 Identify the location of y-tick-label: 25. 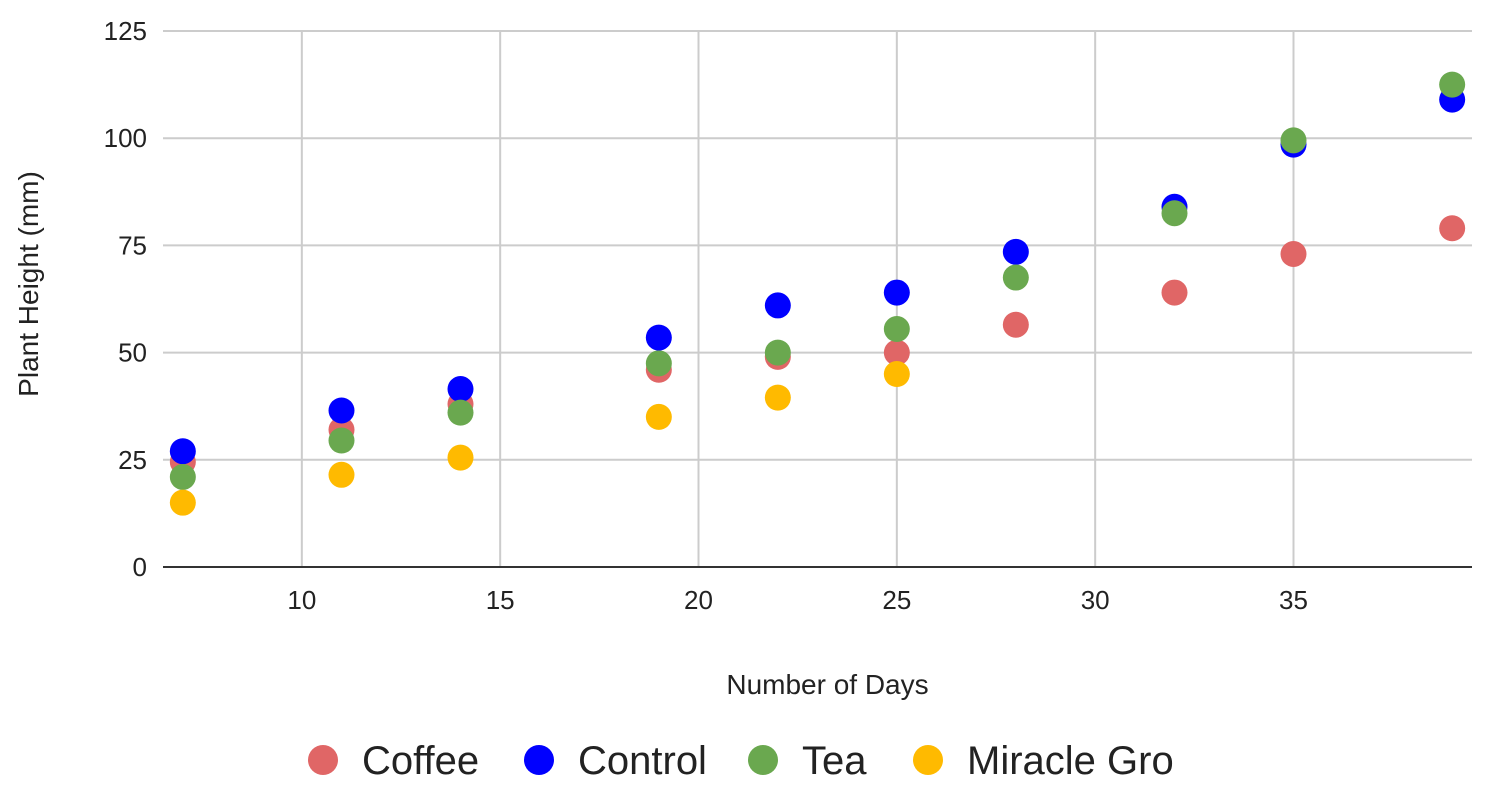
(132, 460).